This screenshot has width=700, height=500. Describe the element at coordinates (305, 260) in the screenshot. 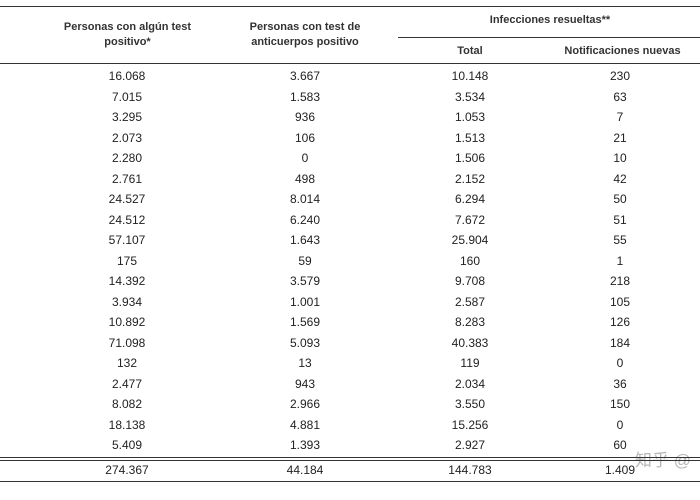

I see `table-cell: 59` at that location.